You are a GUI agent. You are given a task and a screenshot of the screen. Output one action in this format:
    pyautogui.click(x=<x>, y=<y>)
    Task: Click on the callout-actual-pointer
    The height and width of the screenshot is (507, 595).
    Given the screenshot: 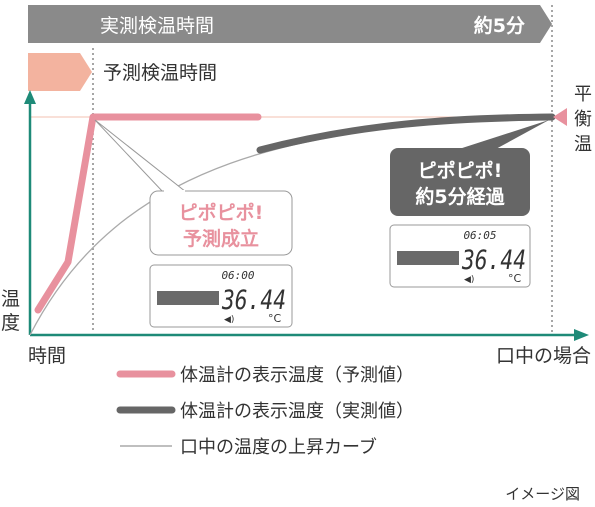 What is the action you would take?
    pyautogui.click(x=502, y=135)
    